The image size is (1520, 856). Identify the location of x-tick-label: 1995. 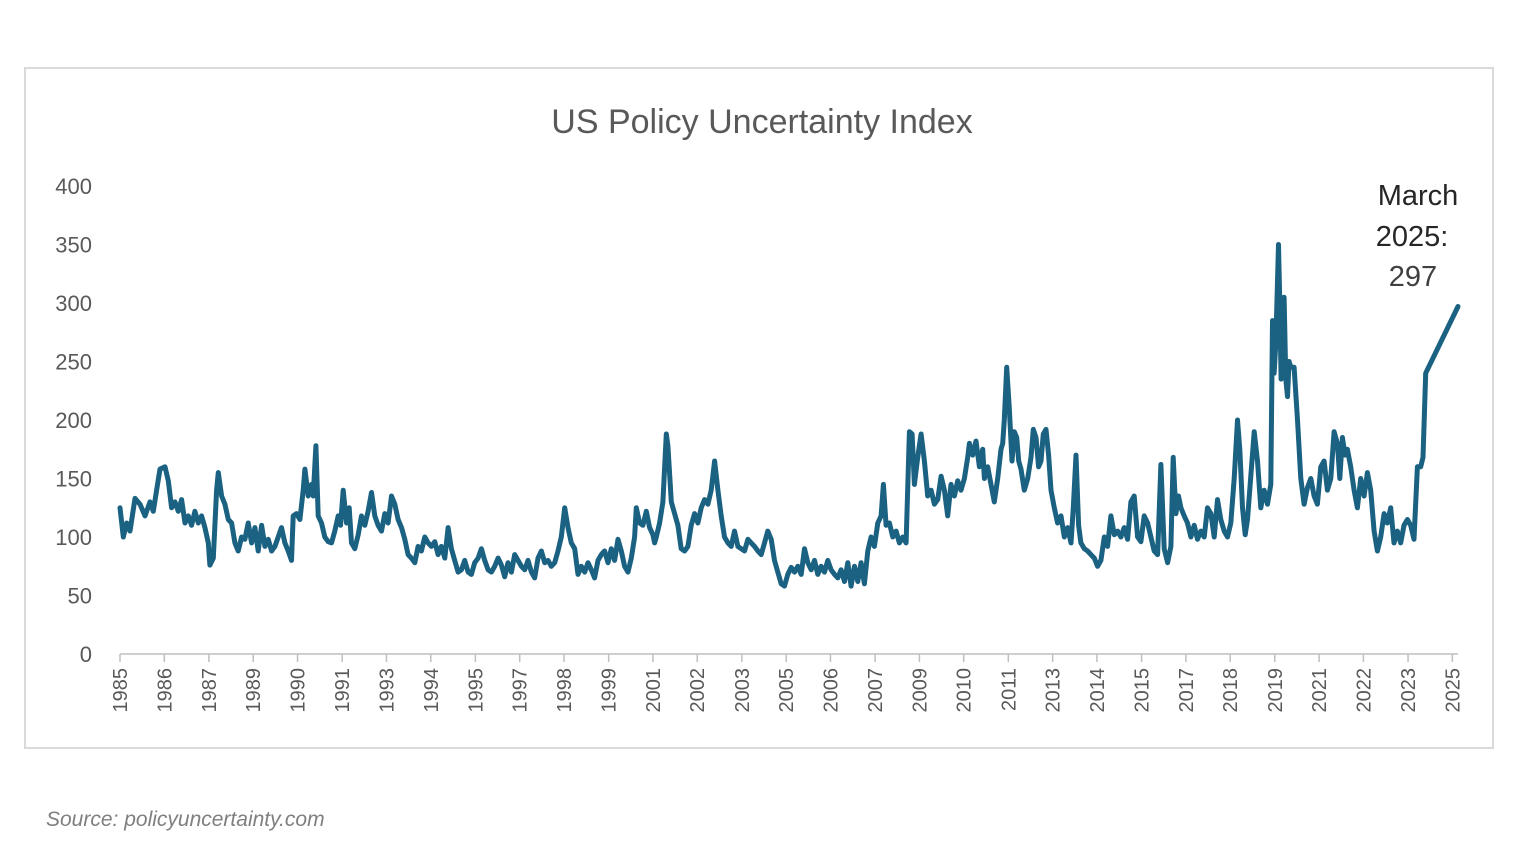
(476, 690).